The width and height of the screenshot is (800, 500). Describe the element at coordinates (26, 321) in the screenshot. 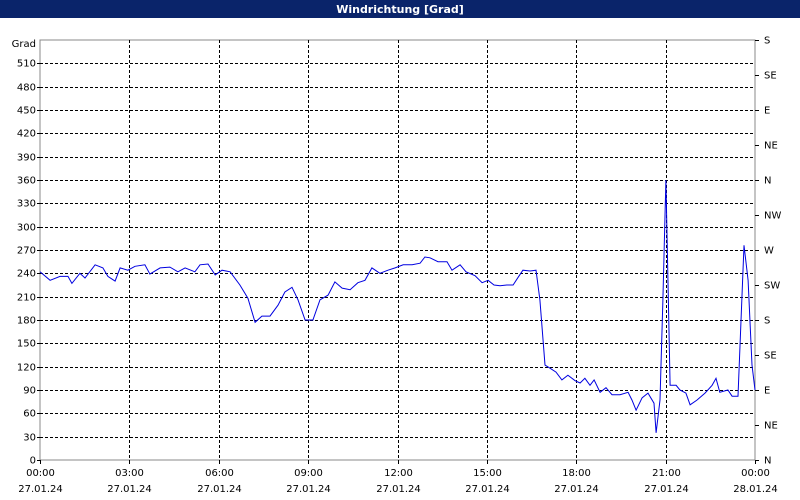

I see `y-tick-label: 180` at that location.